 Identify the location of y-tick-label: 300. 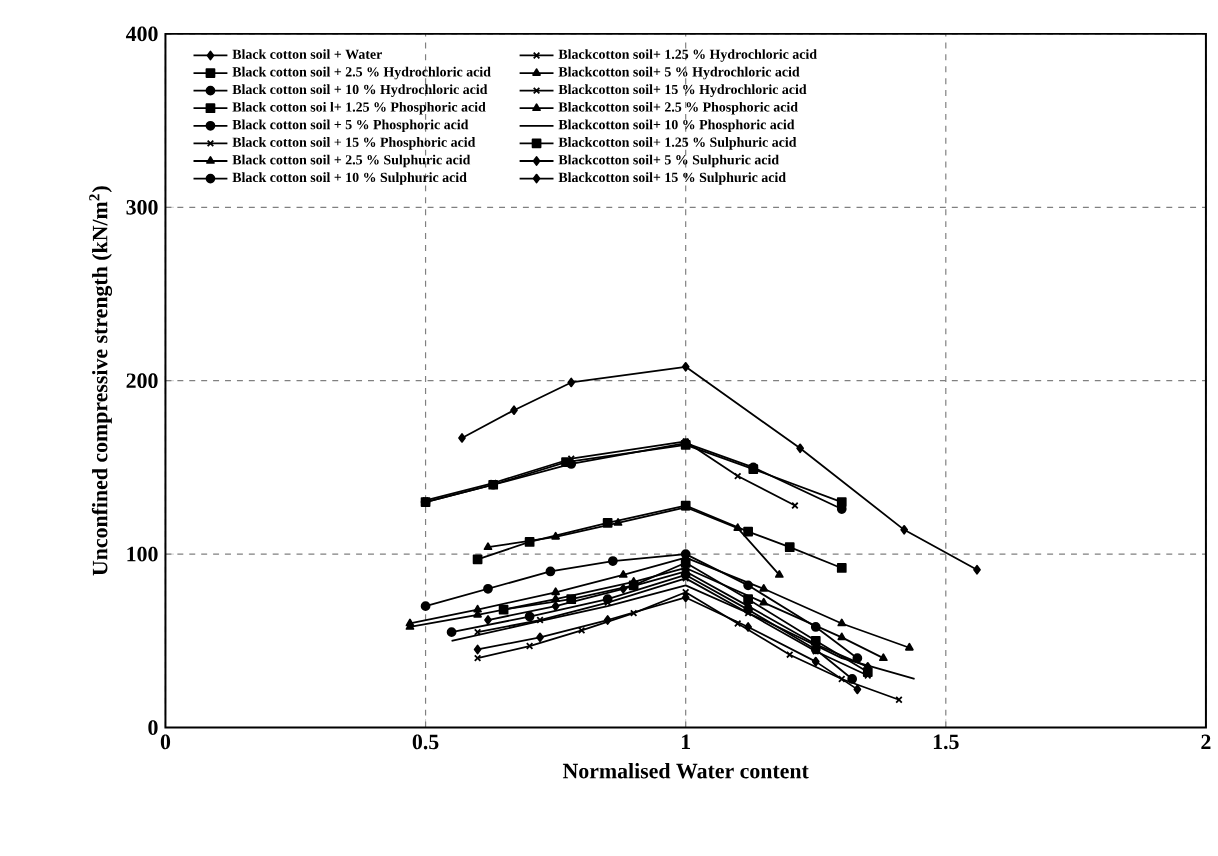
(142, 208).